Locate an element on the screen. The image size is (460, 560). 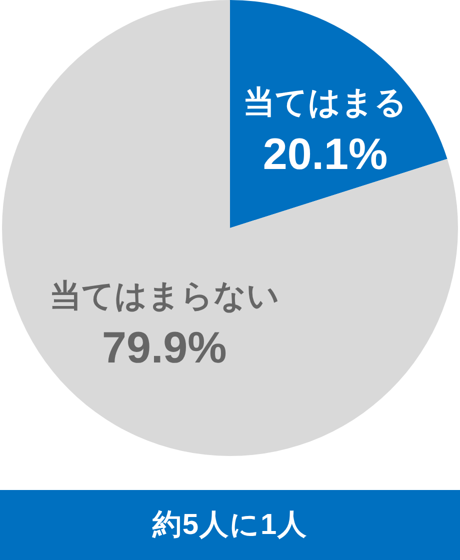
slice-label: 当てはまらない is located at coordinates (164, 296).